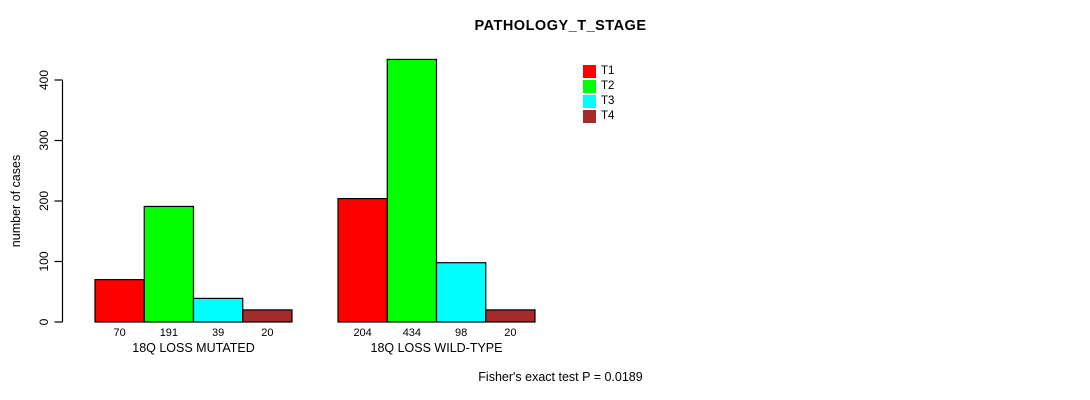 The image size is (1090, 400). Describe the element at coordinates (461, 292) in the screenshot. I see `bar-t3-group2` at that location.